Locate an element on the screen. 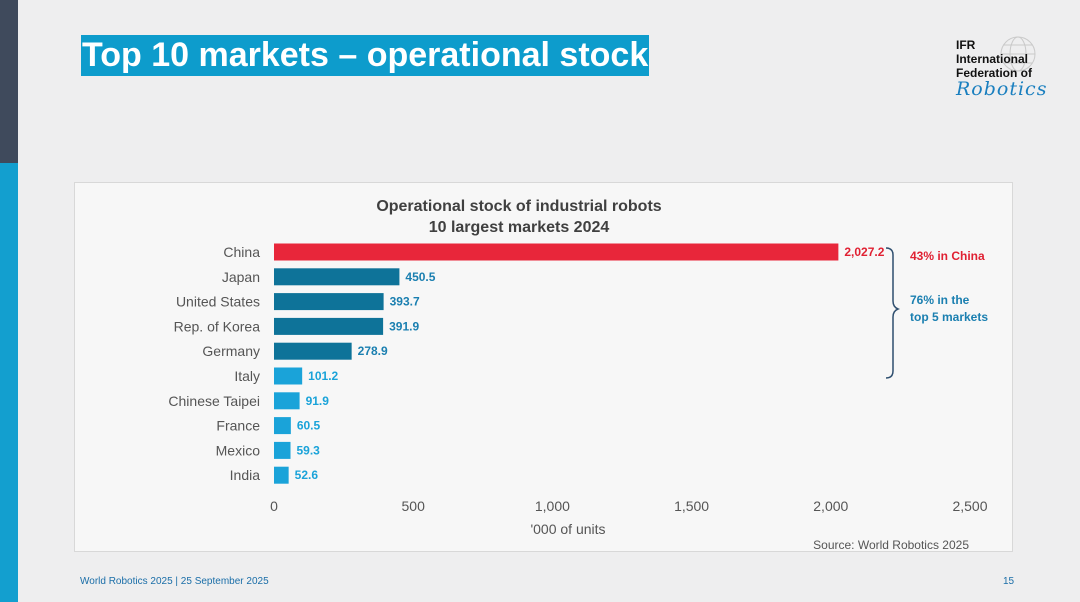 The width and height of the screenshot is (1080, 602). value-label-1: 450.5 is located at coordinates (420, 277).